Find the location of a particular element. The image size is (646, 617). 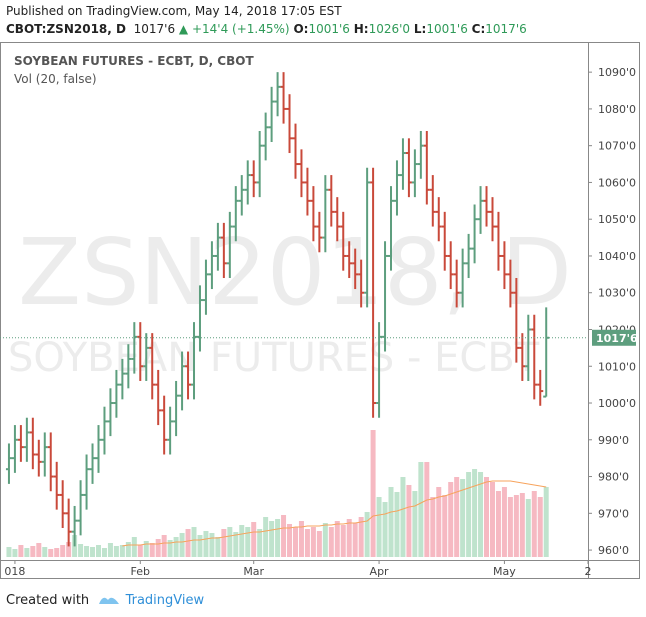

close: 1017'6 is located at coordinates (506, 29).